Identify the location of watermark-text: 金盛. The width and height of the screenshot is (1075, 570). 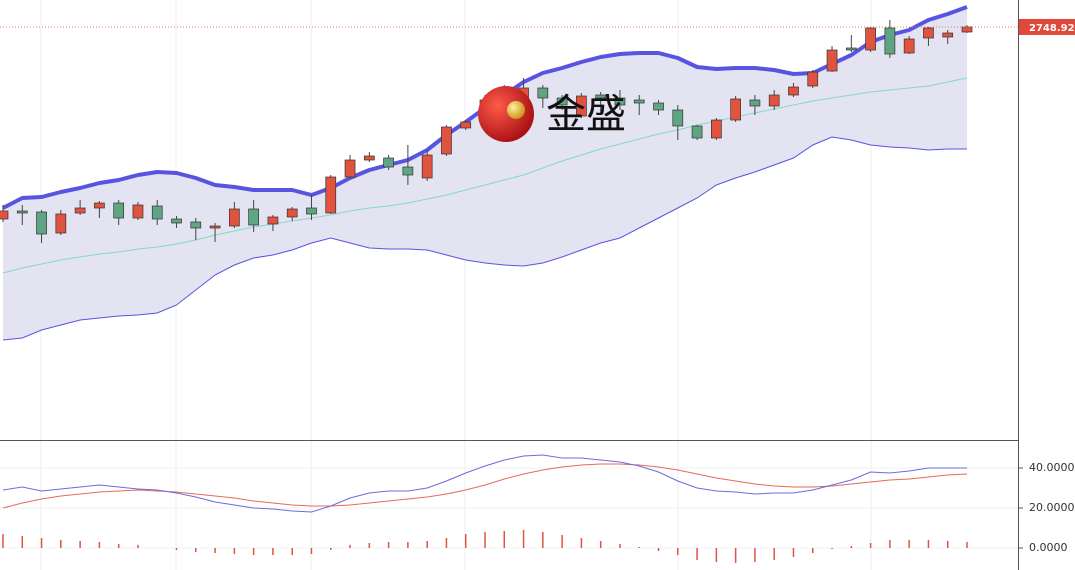
(586, 115).